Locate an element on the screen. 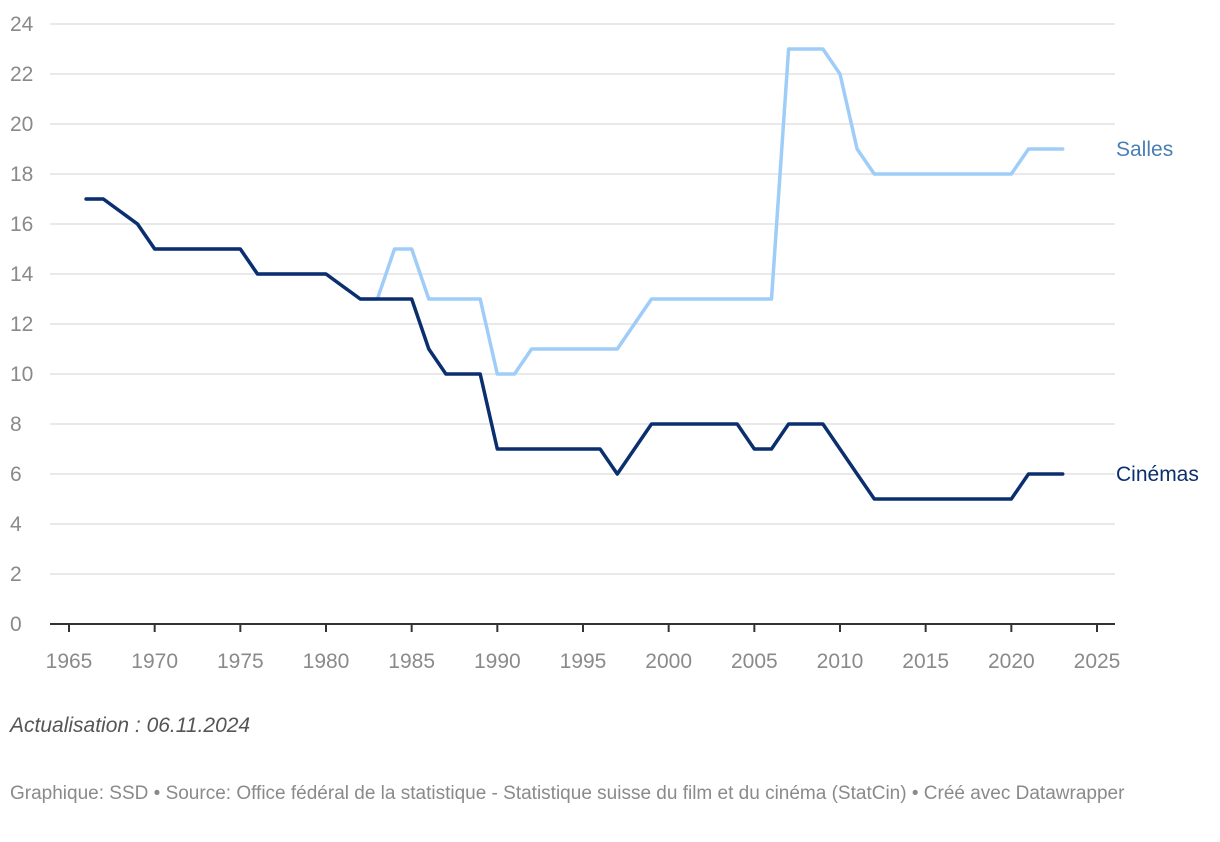 The width and height of the screenshot is (1220, 842). series-label: Cinémas is located at coordinates (1157, 474).